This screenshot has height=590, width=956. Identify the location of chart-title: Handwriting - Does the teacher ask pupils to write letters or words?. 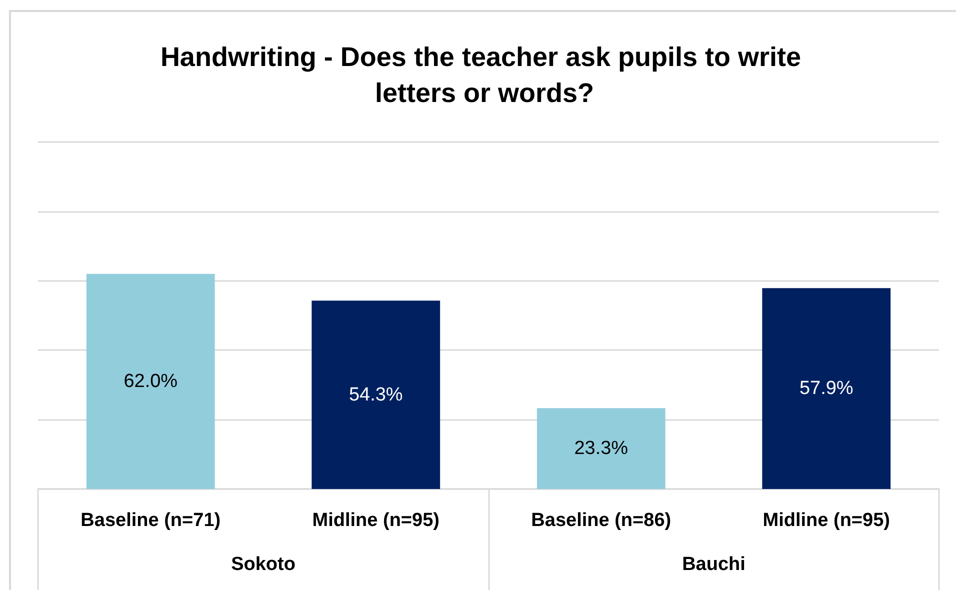
(484, 75).